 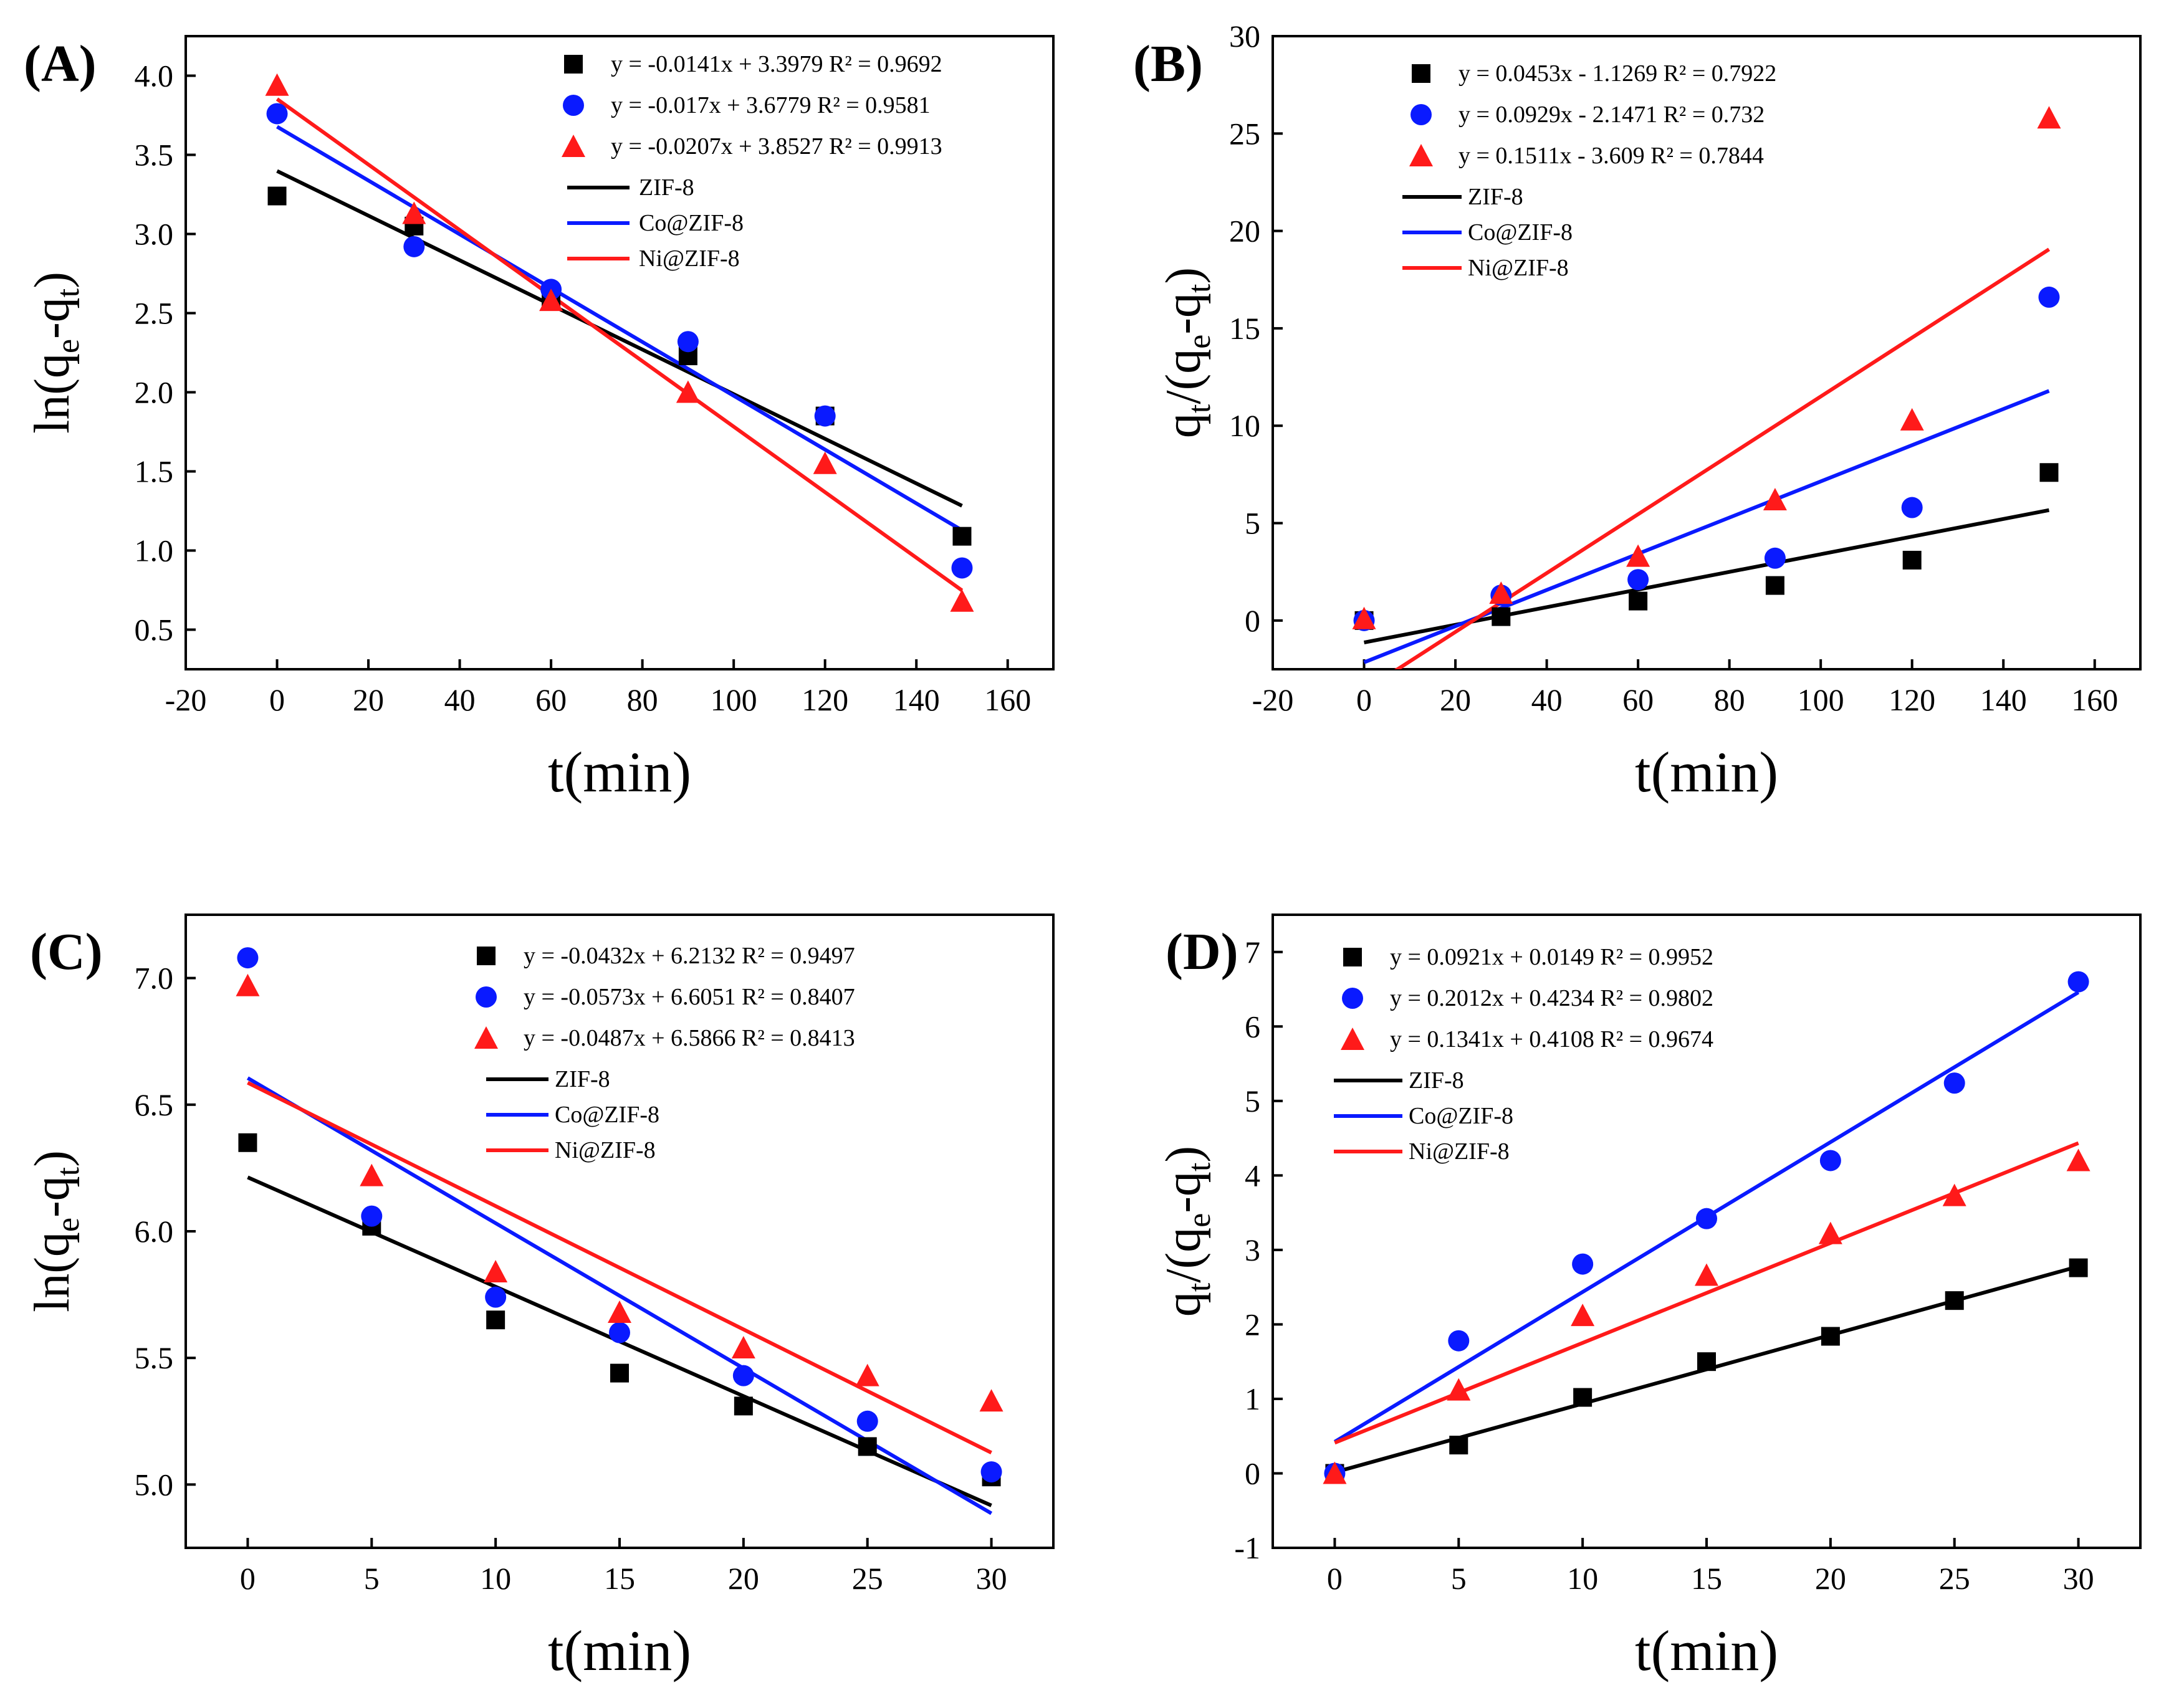 What do you see at coordinates (155, 550) in the screenshot?
I see `y-tick-label: 1.0` at bounding box center [155, 550].